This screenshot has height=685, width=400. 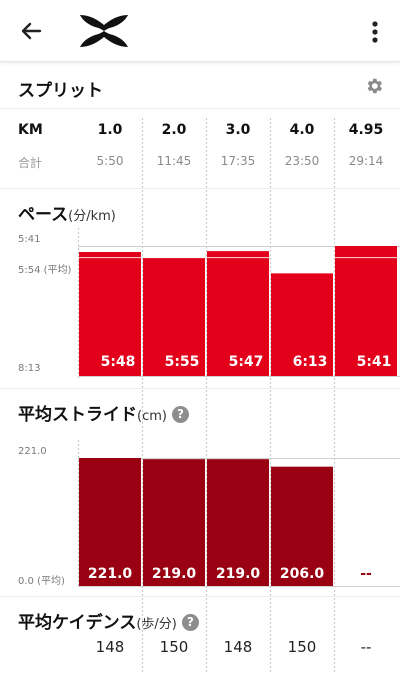 What do you see at coordinates (366, 647) in the screenshot?
I see `cadence-value: --` at bounding box center [366, 647].